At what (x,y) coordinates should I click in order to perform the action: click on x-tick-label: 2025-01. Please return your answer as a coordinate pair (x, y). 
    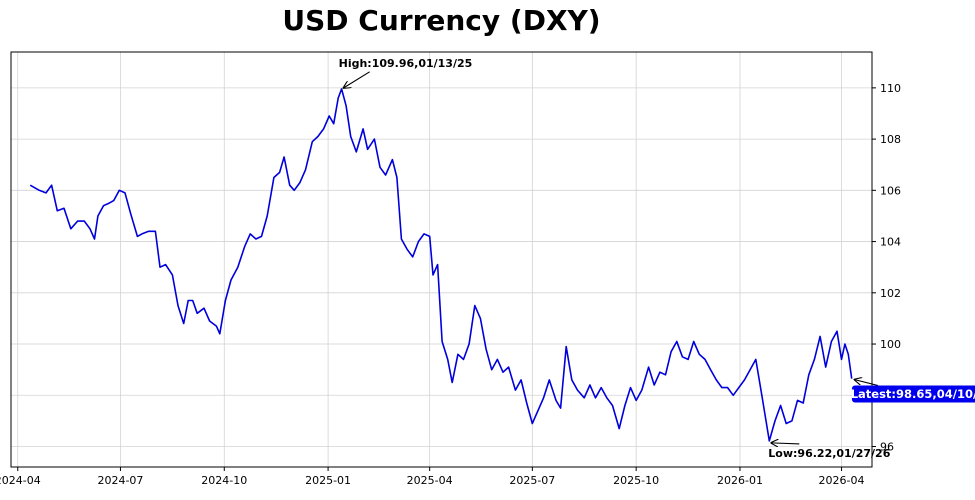
    Looking at the image, I should click on (328, 480).